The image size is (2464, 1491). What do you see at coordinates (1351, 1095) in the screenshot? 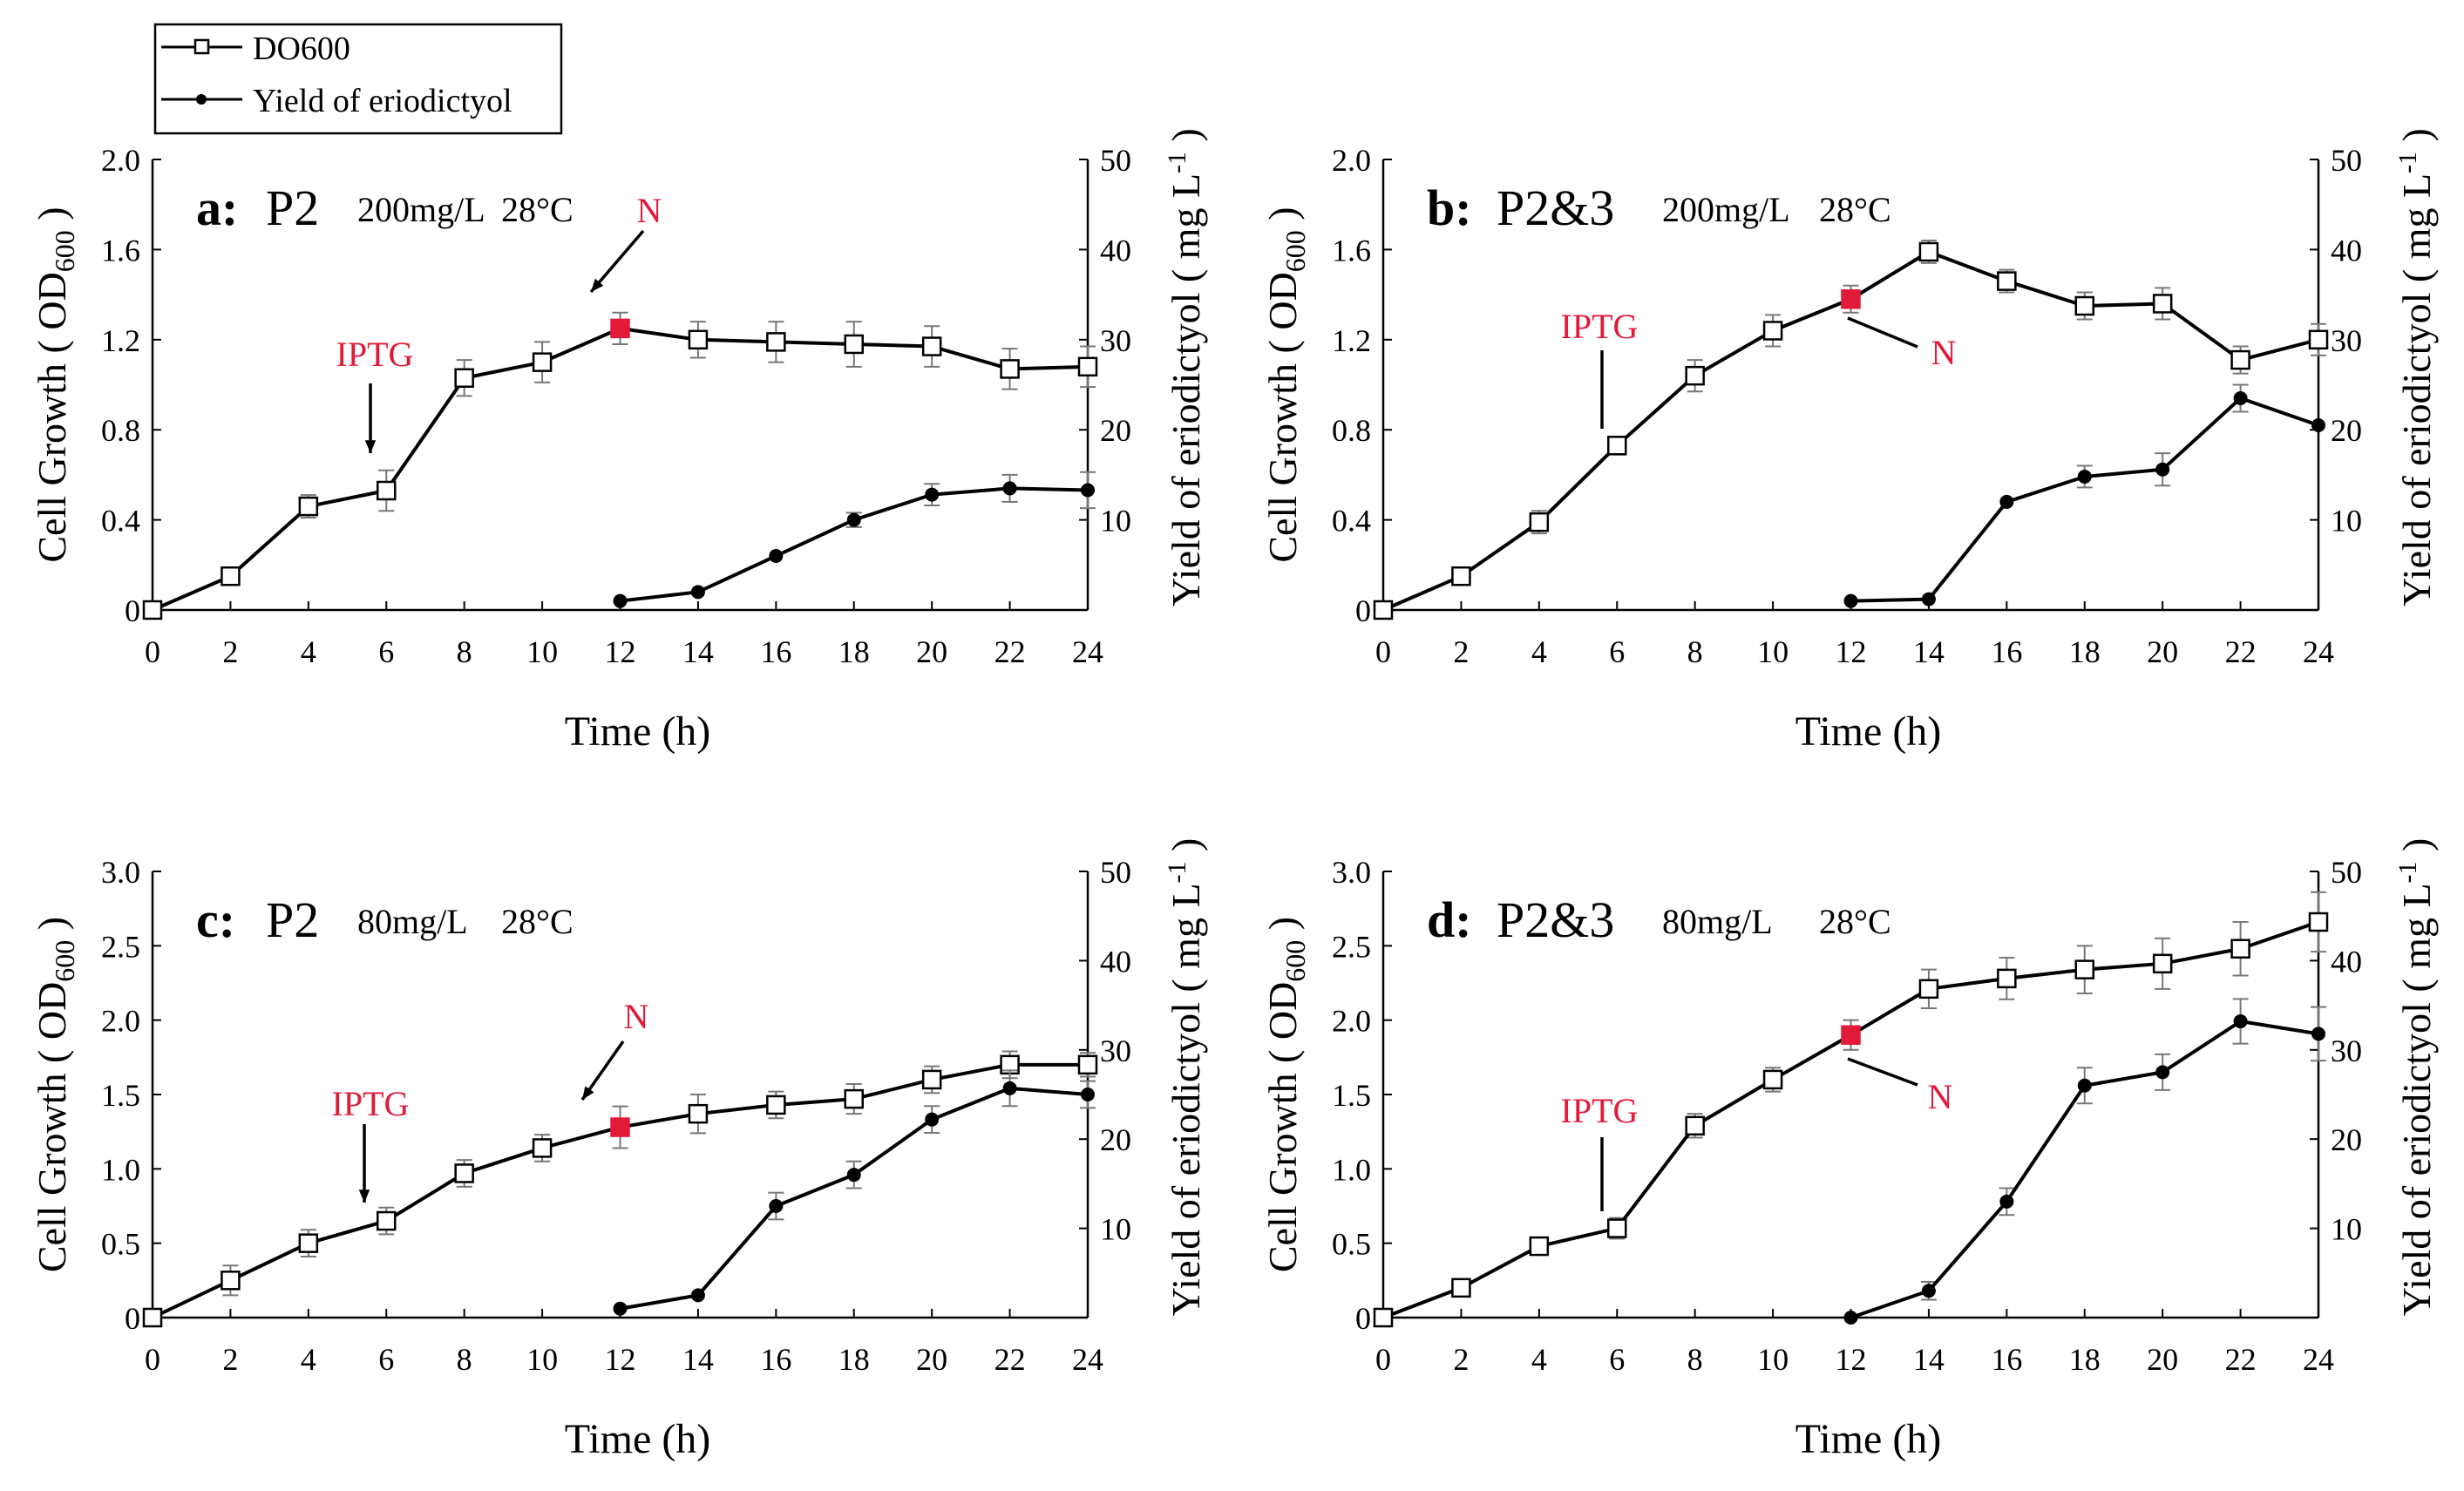
I see `y-left-tick-label: 1.5` at bounding box center [1351, 1095].